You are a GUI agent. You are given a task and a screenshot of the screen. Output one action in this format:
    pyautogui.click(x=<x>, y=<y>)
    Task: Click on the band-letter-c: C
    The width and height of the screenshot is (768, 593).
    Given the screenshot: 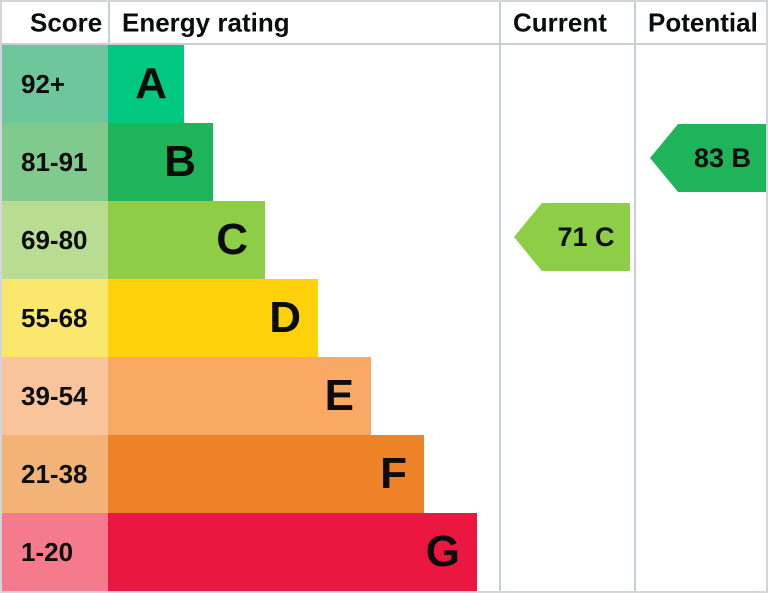 What is the action you would take?
    pyautogui.click(x=232, y=239)
    